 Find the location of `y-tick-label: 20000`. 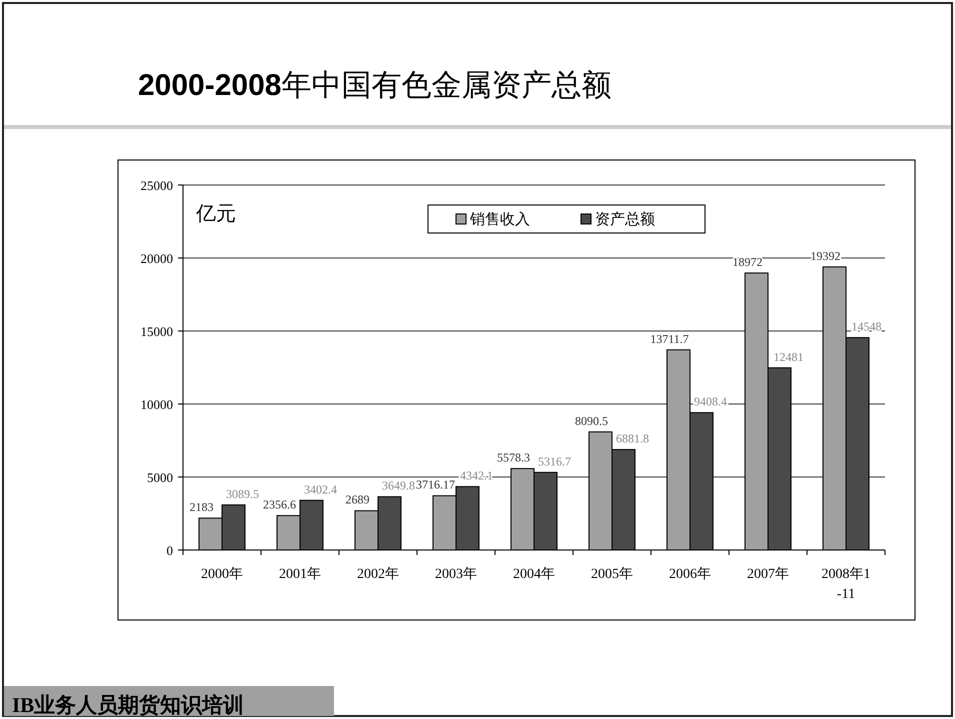

y-tick-label: 20000 is located at coordinates (156, 258).